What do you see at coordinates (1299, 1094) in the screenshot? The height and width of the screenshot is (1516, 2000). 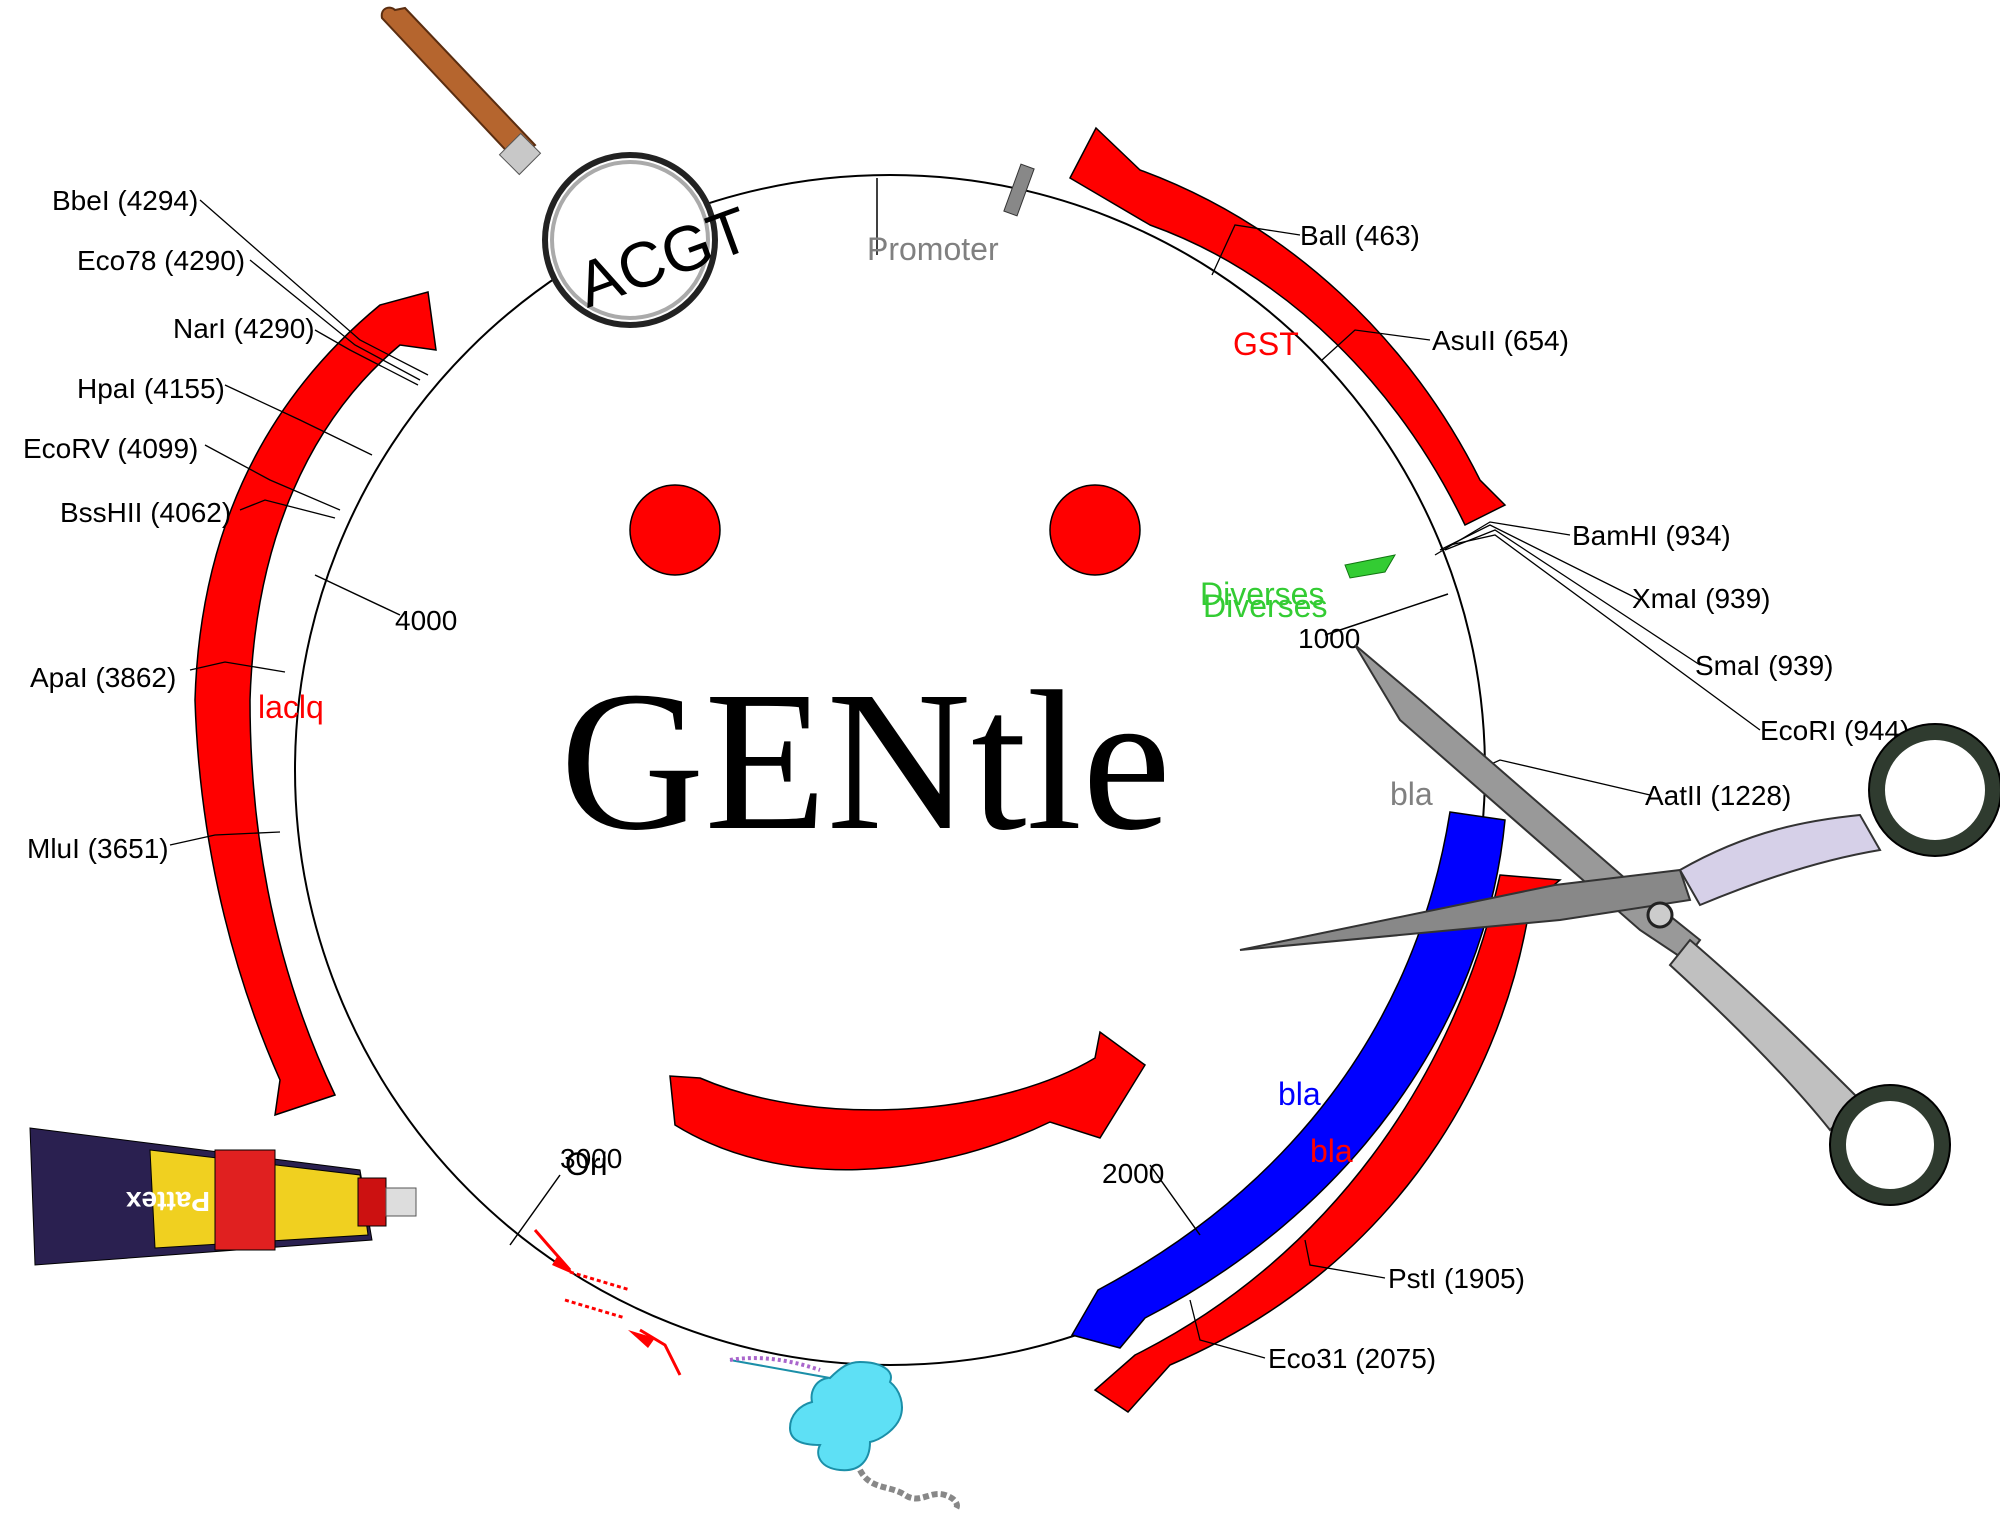 I see `bla-blue-label: bla` at bounding box center [1299, 1094].